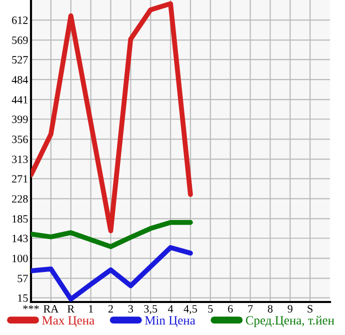  I want to click on y-tick-label: 399, so click(20, 120).